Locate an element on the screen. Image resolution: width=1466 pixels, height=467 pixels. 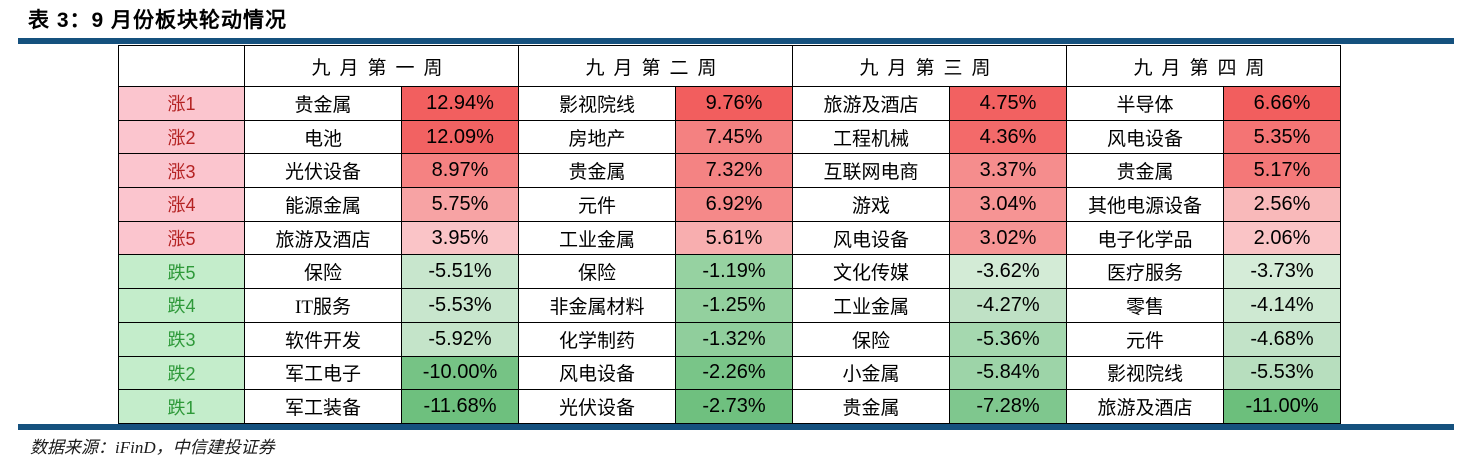
table-row: 涨4 能源金属 5.75% 元件 6.92% 游戏 3.04% 其他电源设备 2.56% is located at coordinates (729, 204).